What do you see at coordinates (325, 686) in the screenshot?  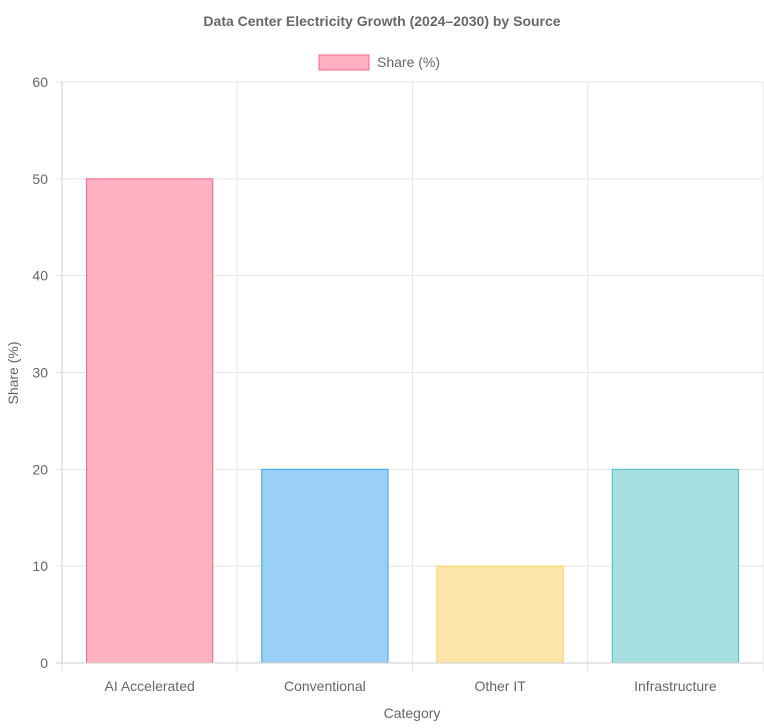 I see `x-tick-label: Conventional` at bounding box center [325, 686].